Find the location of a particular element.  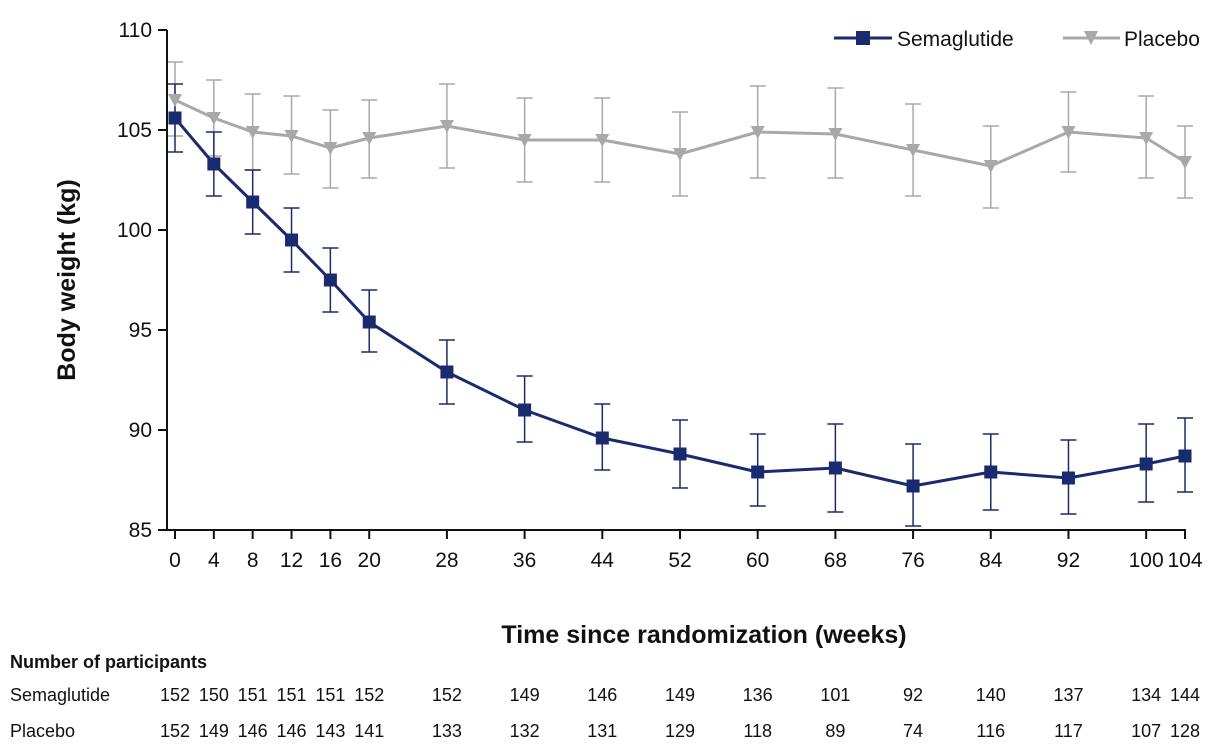

legend-placebo-marker is located at coordinates (1091, 38).